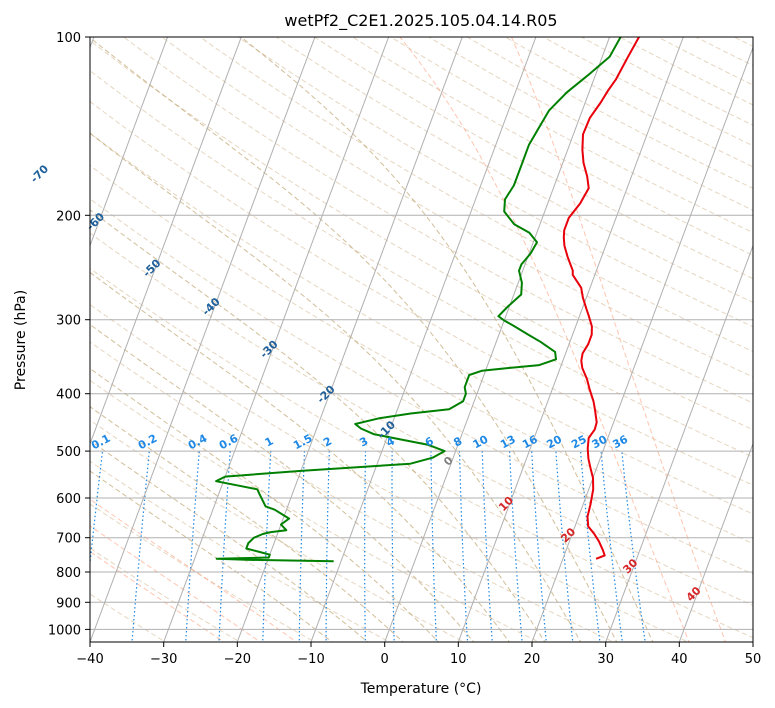 The image size is (775, 708). Describe the element at coordinates (163, 659) in the screenshot. I see `x-tick-label: −30` at that location.